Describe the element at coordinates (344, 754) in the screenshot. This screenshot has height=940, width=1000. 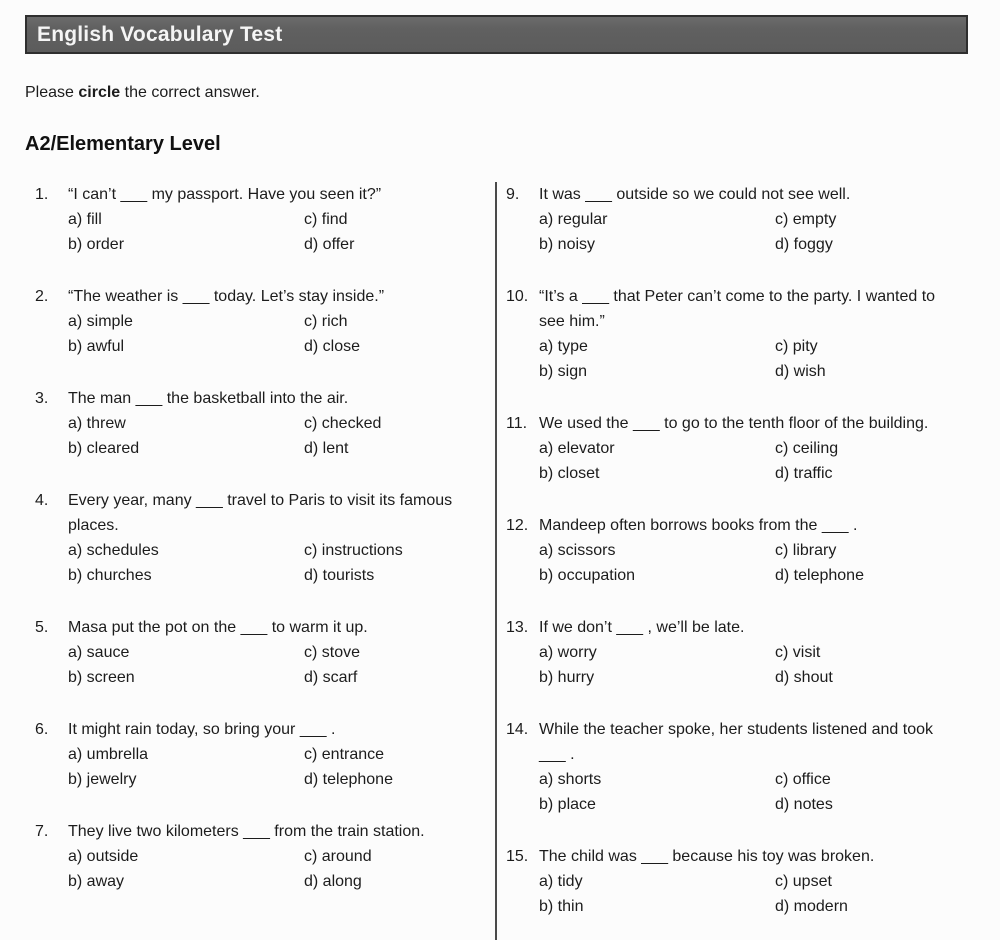
I see `option-c: c) entrance` at that location.